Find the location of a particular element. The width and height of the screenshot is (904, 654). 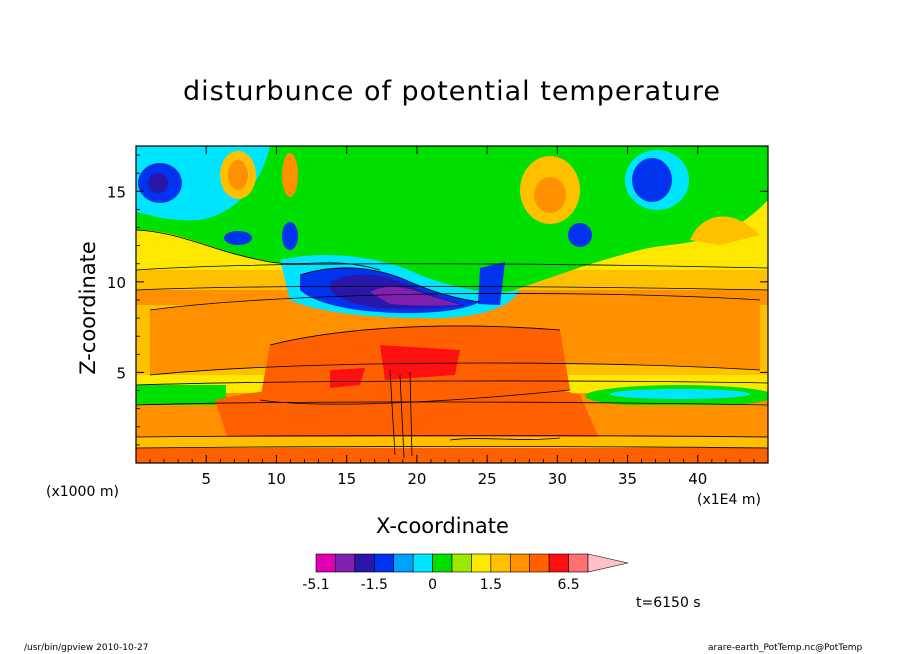

colorbar-label: -5.1 is located at coordinates (315, 585).